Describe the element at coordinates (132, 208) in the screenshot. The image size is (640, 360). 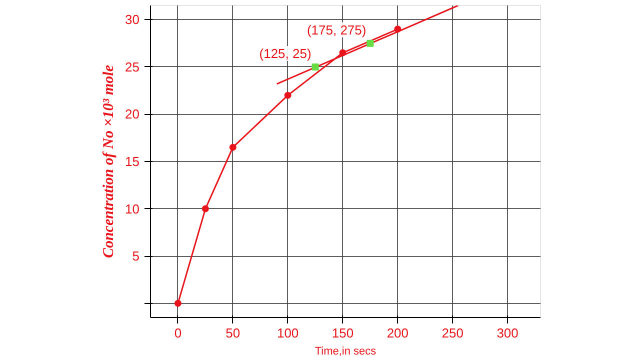
I see `y-tick-label: 10` at that location.